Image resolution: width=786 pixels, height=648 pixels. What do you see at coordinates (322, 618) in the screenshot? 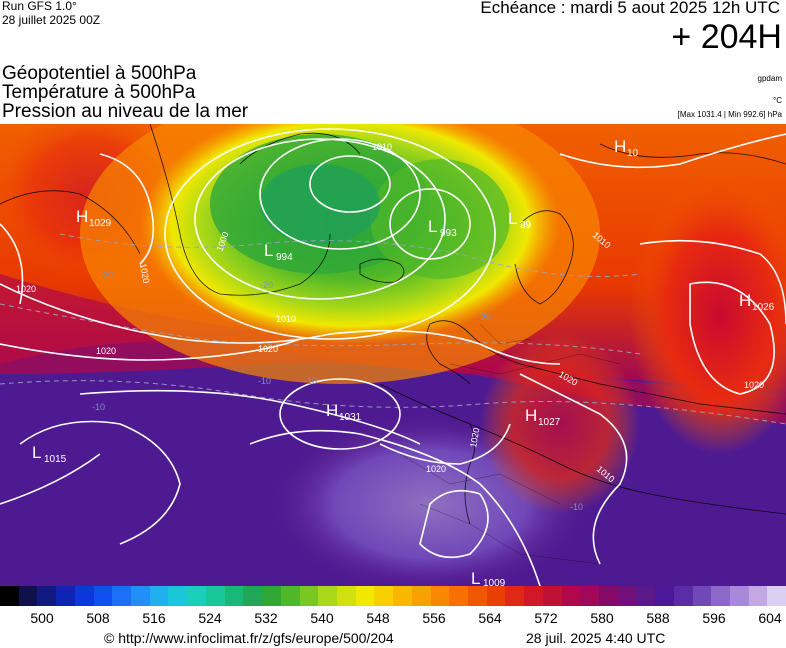
I see `colorbar-tick-label: 540` at bounding box center [322, 618].